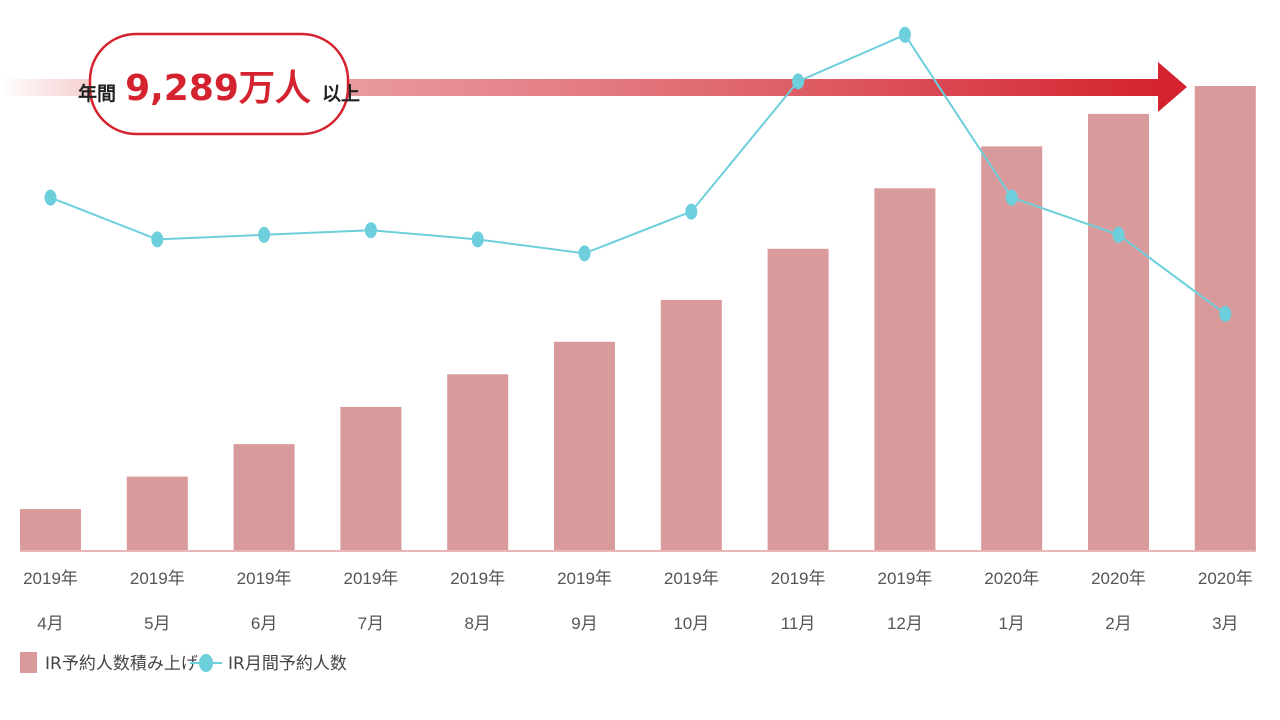 The height and width of the screenshot is (720, 1280). What do you see at coordinates (121, 664) in the screenshot?
I see `legend-bar-label: IR予約人数積み上げ` at bounding box center [121, 664].